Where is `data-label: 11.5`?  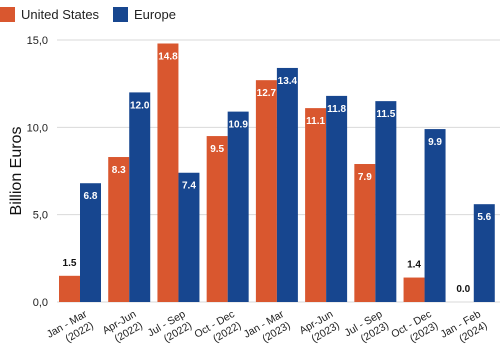
data-label: 11.5 is located at coordinates (385, 114).